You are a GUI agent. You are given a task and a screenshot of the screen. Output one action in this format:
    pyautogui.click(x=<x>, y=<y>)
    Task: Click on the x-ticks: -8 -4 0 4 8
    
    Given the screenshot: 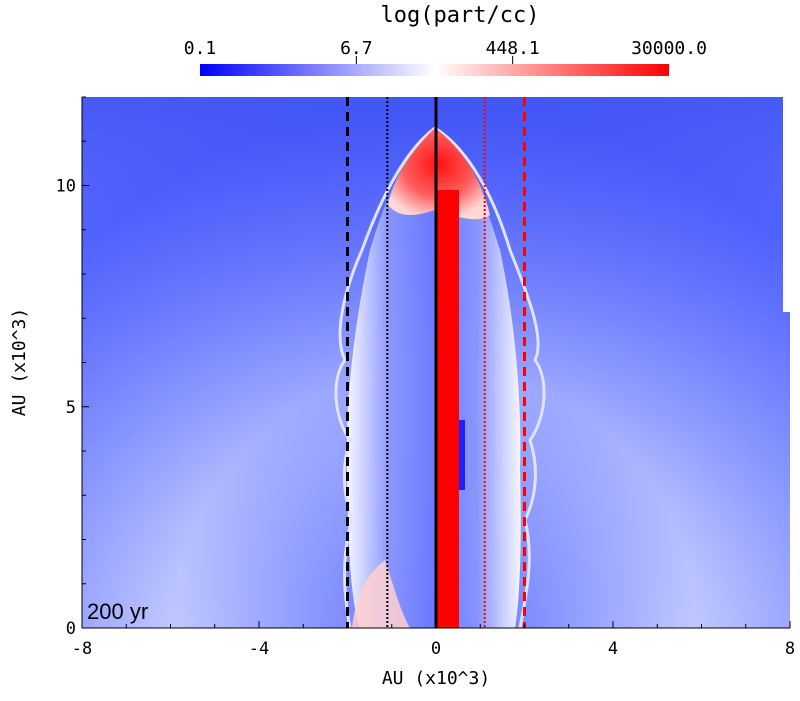 What is the action you would take?
    pyautogui.click(x=433, y=640)
    